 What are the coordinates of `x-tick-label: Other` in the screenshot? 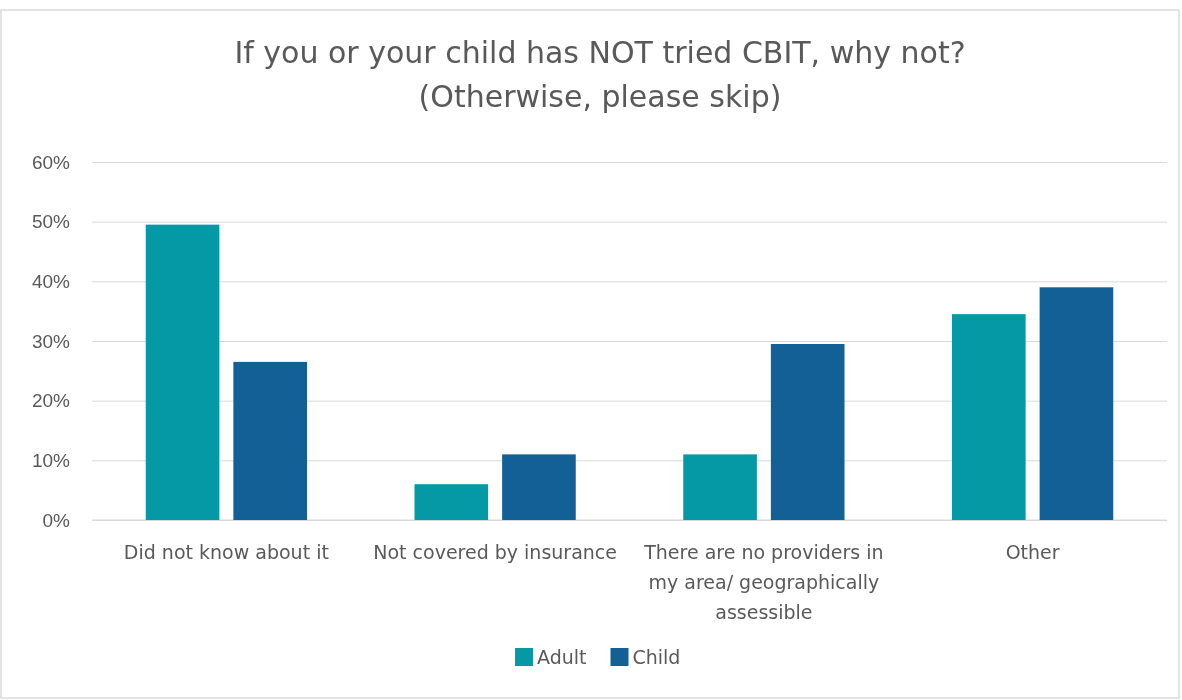 It's located at (1032, 552).